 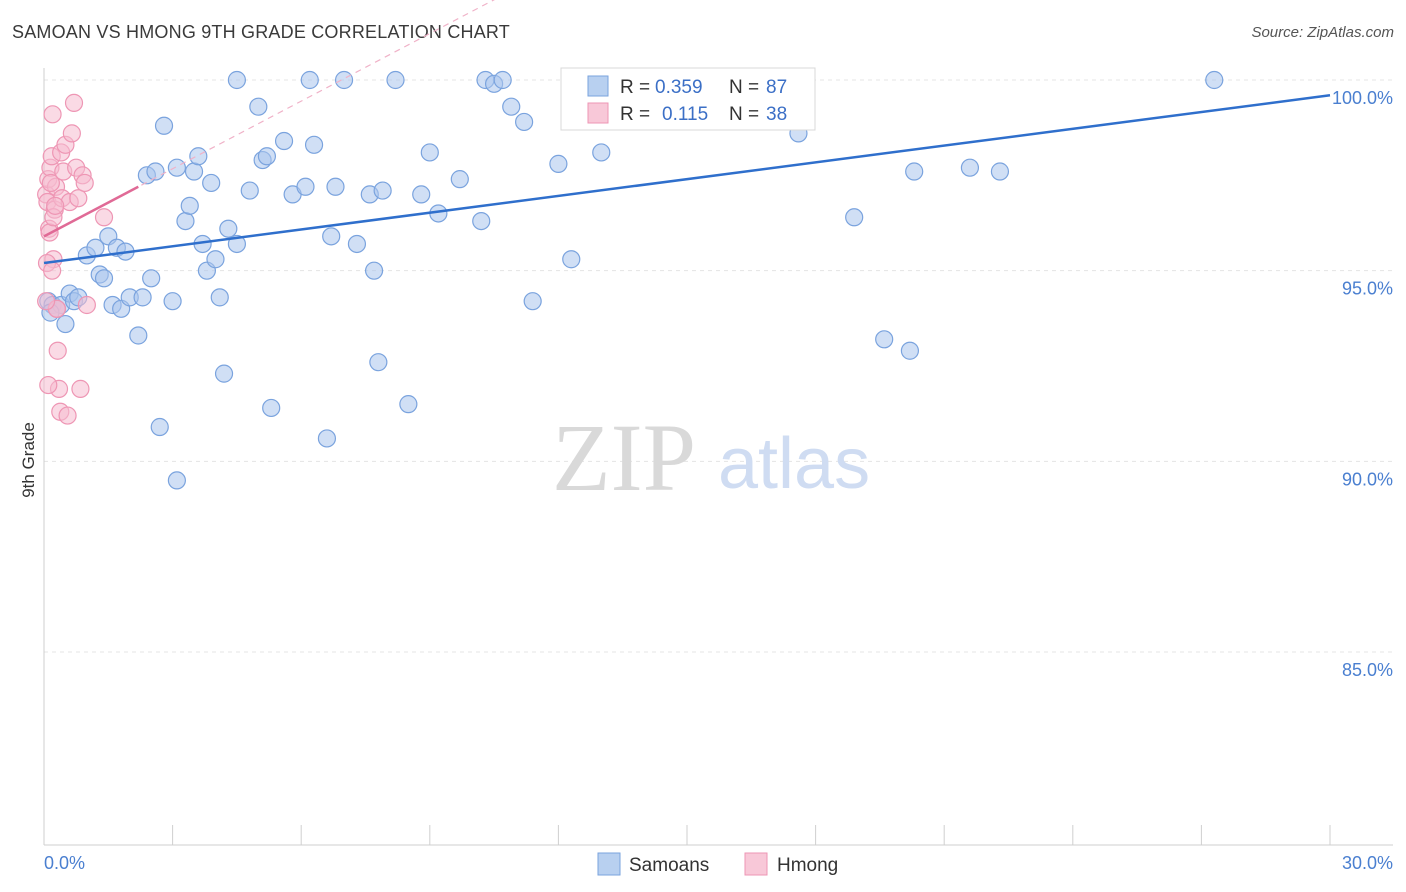 I want to click on y-tick-label-3: 85.0%, so click(x=1367, y=670).